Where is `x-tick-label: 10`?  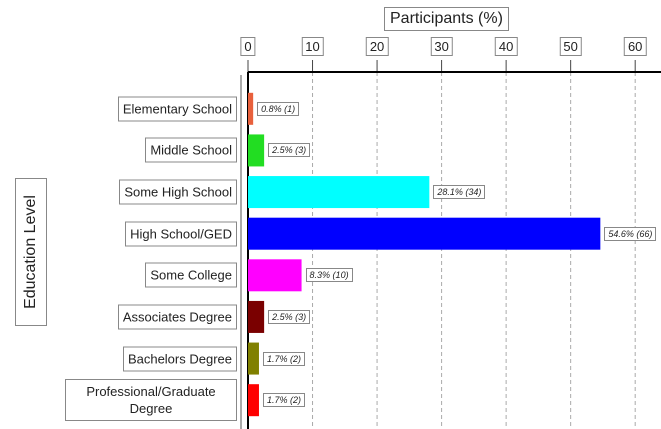
x-tick-label: 10 is located at coordinates (312, 46).